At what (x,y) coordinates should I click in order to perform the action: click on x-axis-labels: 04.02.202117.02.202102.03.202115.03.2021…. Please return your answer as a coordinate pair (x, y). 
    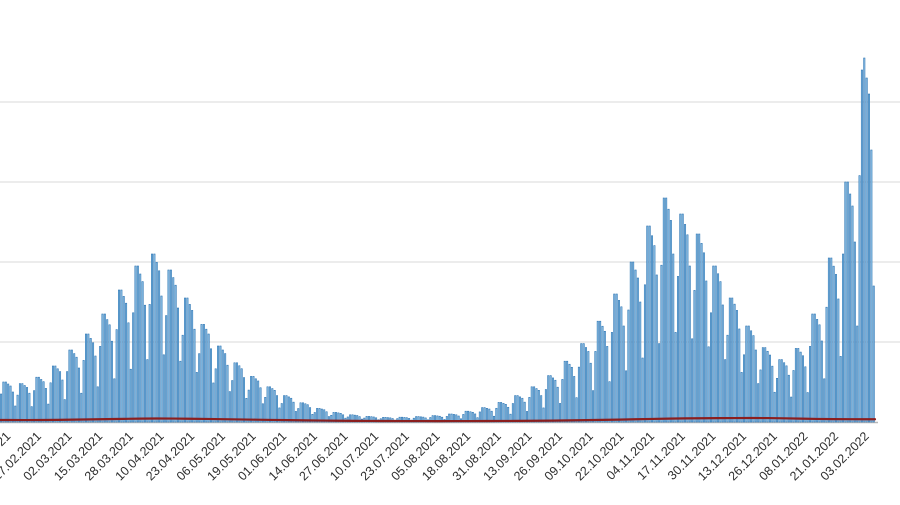
    Looking at the image, I should click on (436, 456).